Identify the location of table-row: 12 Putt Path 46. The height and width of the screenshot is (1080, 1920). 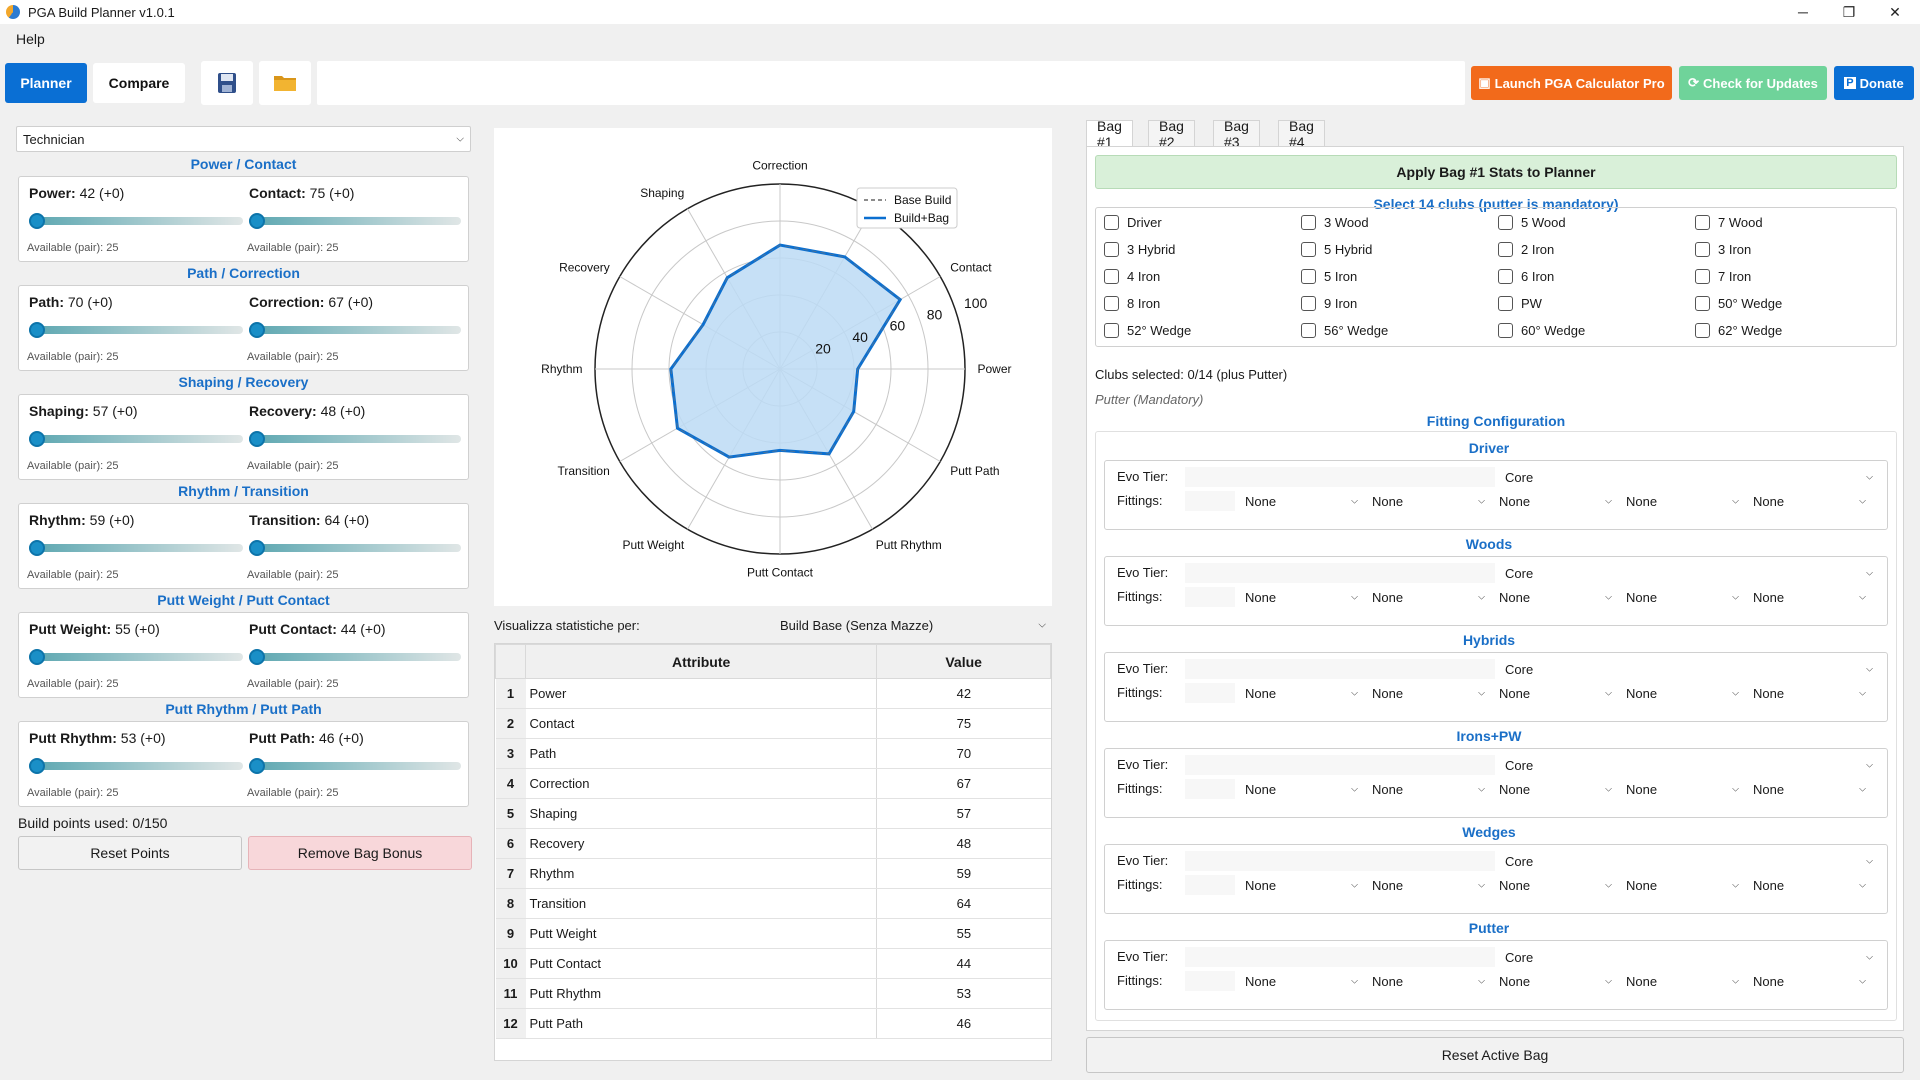
(773, 1023).